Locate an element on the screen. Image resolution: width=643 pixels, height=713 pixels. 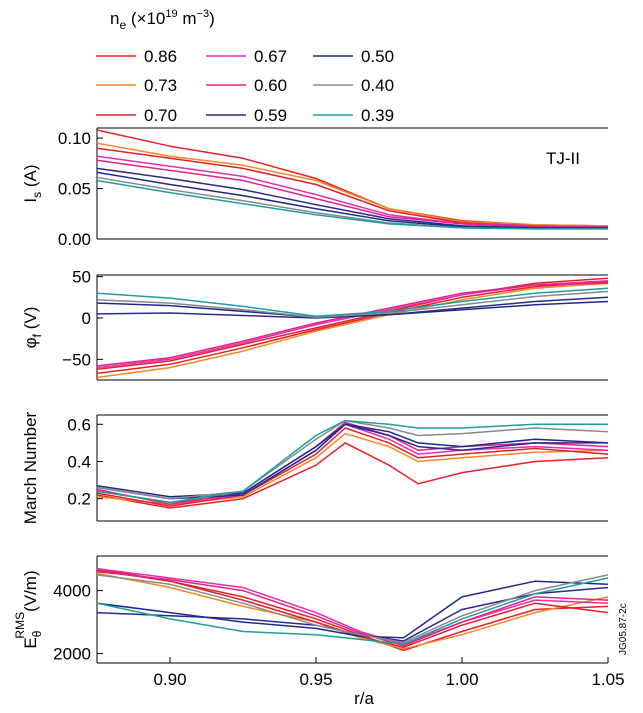
series-line-Erms-0.39 is located at coordinates (352, 611).